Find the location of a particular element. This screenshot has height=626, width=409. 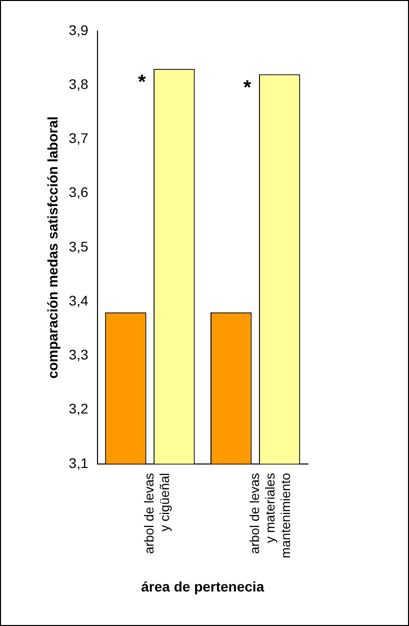

x-tick-label: arbol de levas y cigüeñal is located at coordinates (157, 513).